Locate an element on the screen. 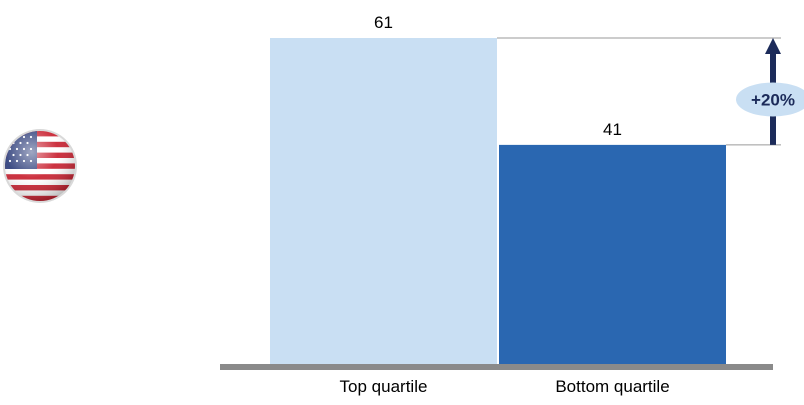 The image size is (804, 405). difference-label: +20% is located at coordinates (773, 99).